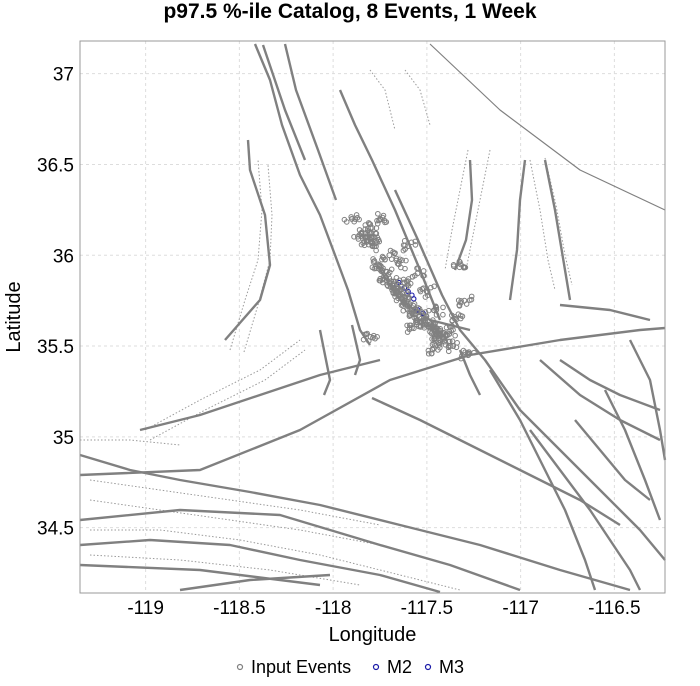 The width and height of the screenshot is (700, 686). What do you see at coordinates (408, 291) in the screenshot?
I see `event-point-m3` at bounding box center [408, 291].